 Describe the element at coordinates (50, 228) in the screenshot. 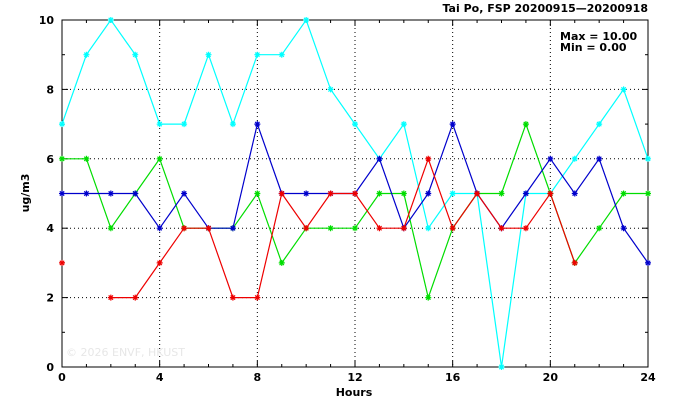

I see `y-tick-label: 4` at that location.